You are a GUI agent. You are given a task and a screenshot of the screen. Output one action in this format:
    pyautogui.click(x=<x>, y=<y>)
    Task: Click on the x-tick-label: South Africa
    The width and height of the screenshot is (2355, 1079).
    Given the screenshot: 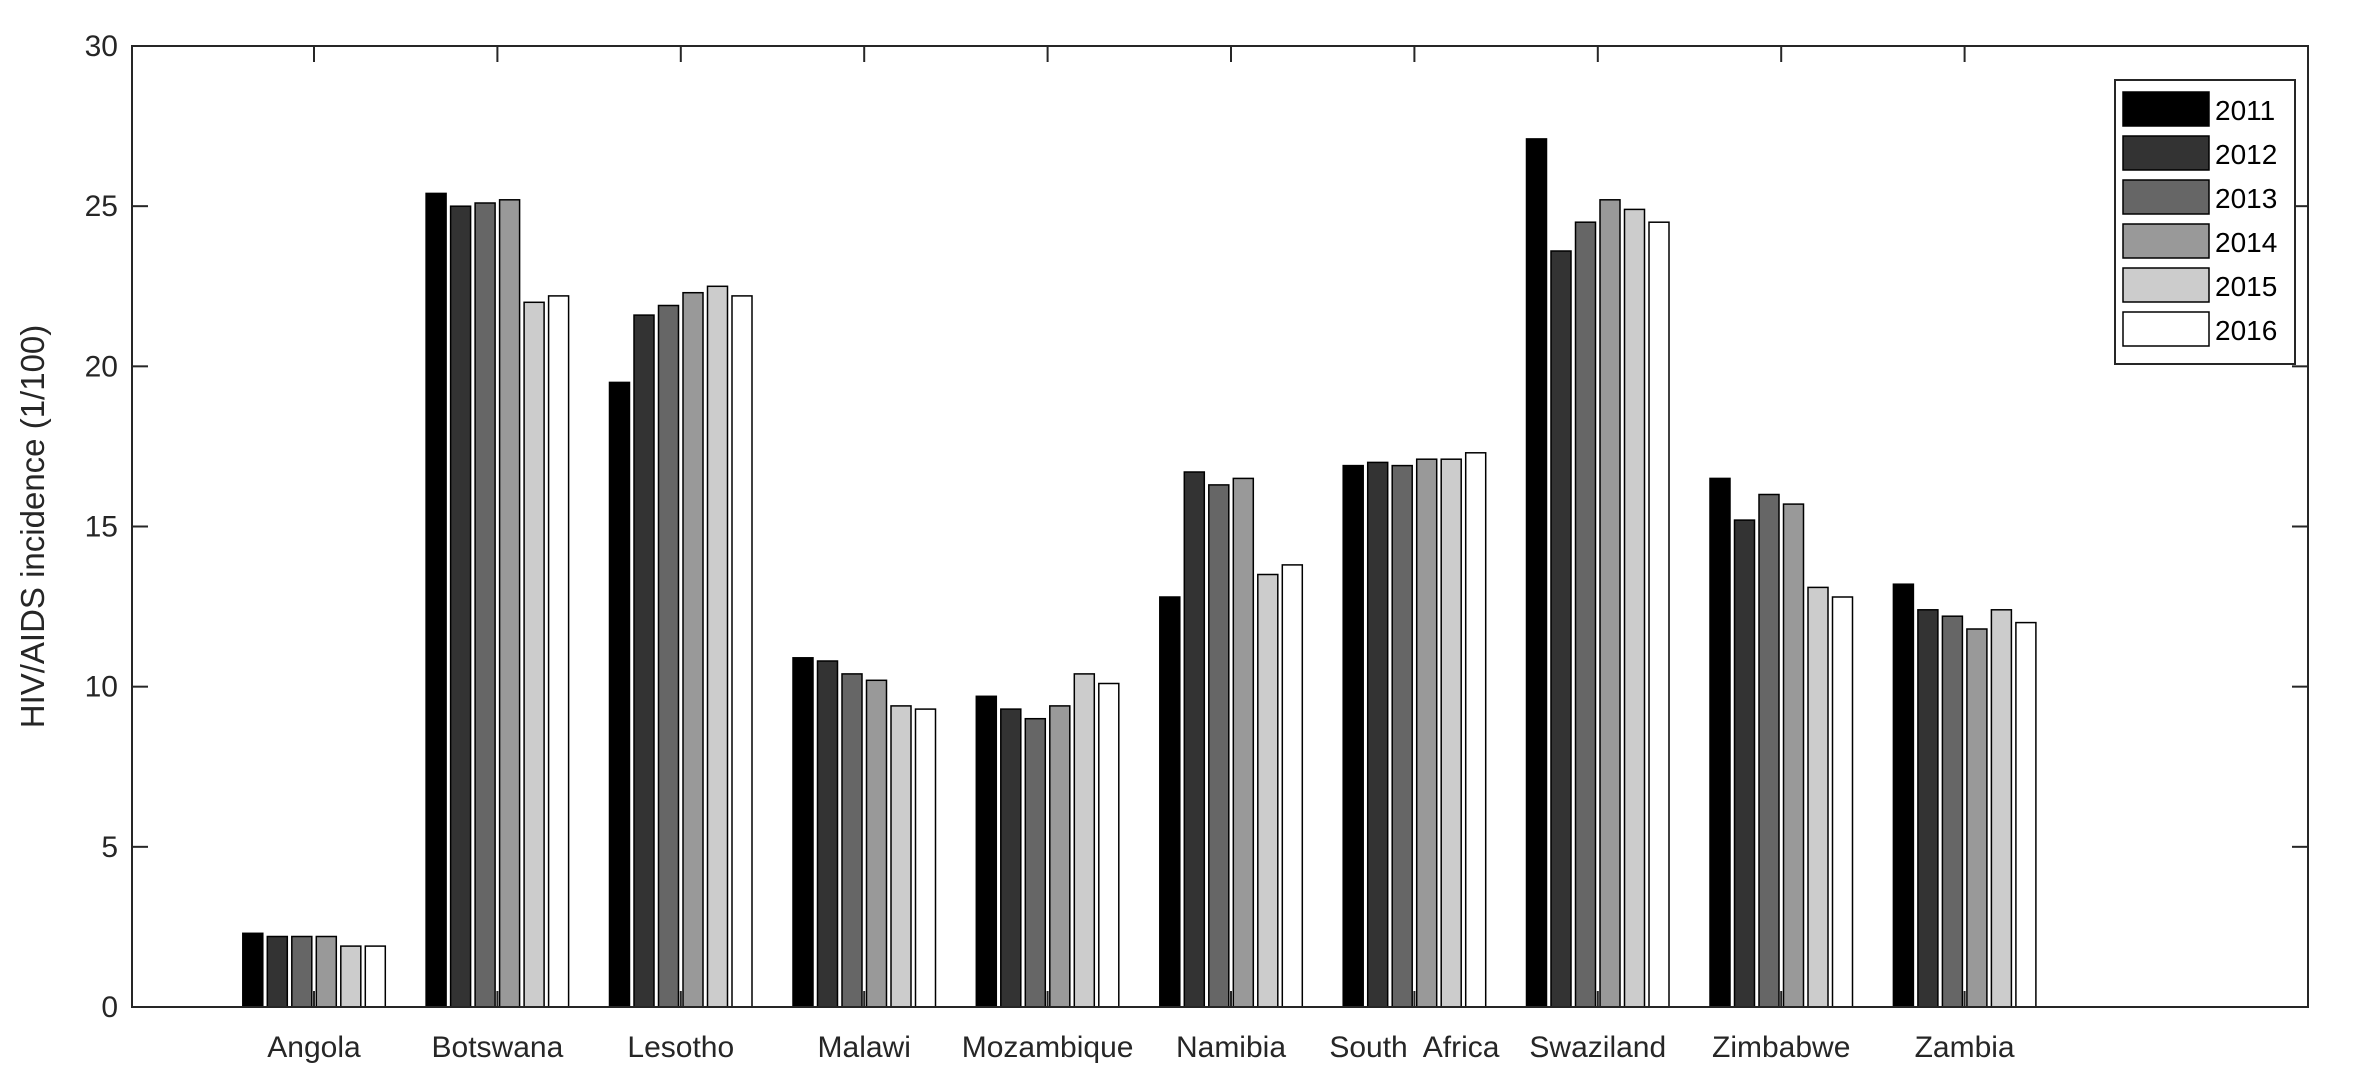 What is the action you would take?
    pyautogui.click(x=1414, y=1047)
    